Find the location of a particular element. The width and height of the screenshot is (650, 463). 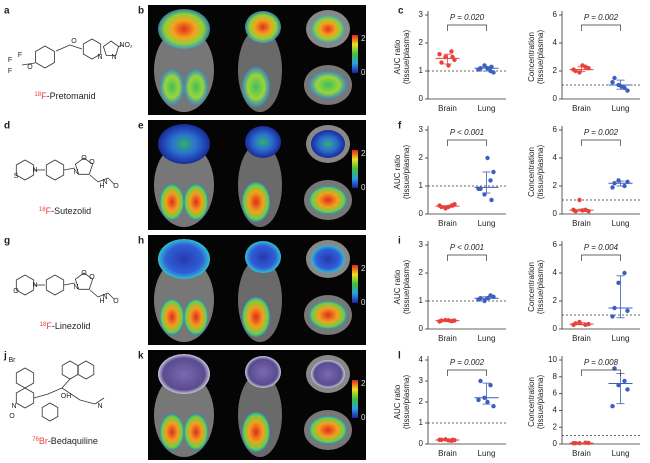

pet-images: 20 is located at coordinates (257, 405).